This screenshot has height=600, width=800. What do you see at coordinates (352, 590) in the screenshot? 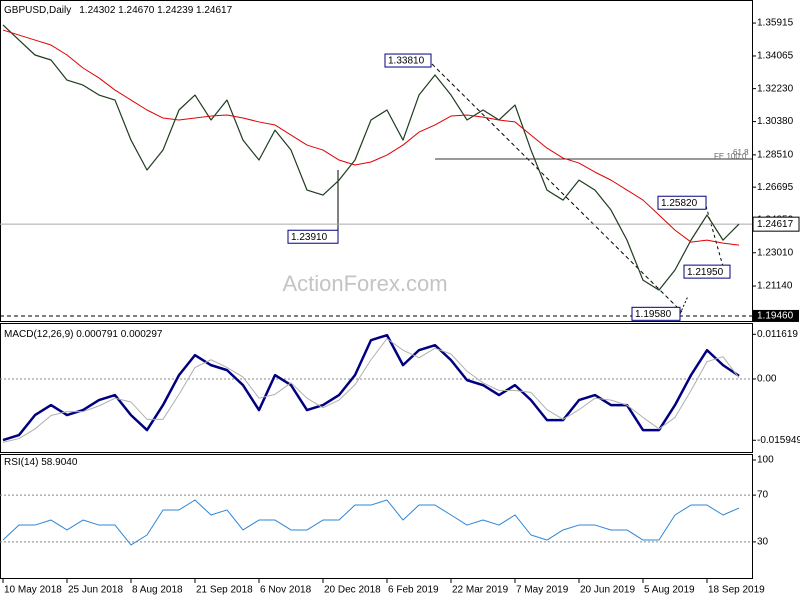
I see `x-tick-label: 20 Dec 2018` at bounding box center [352, 590].